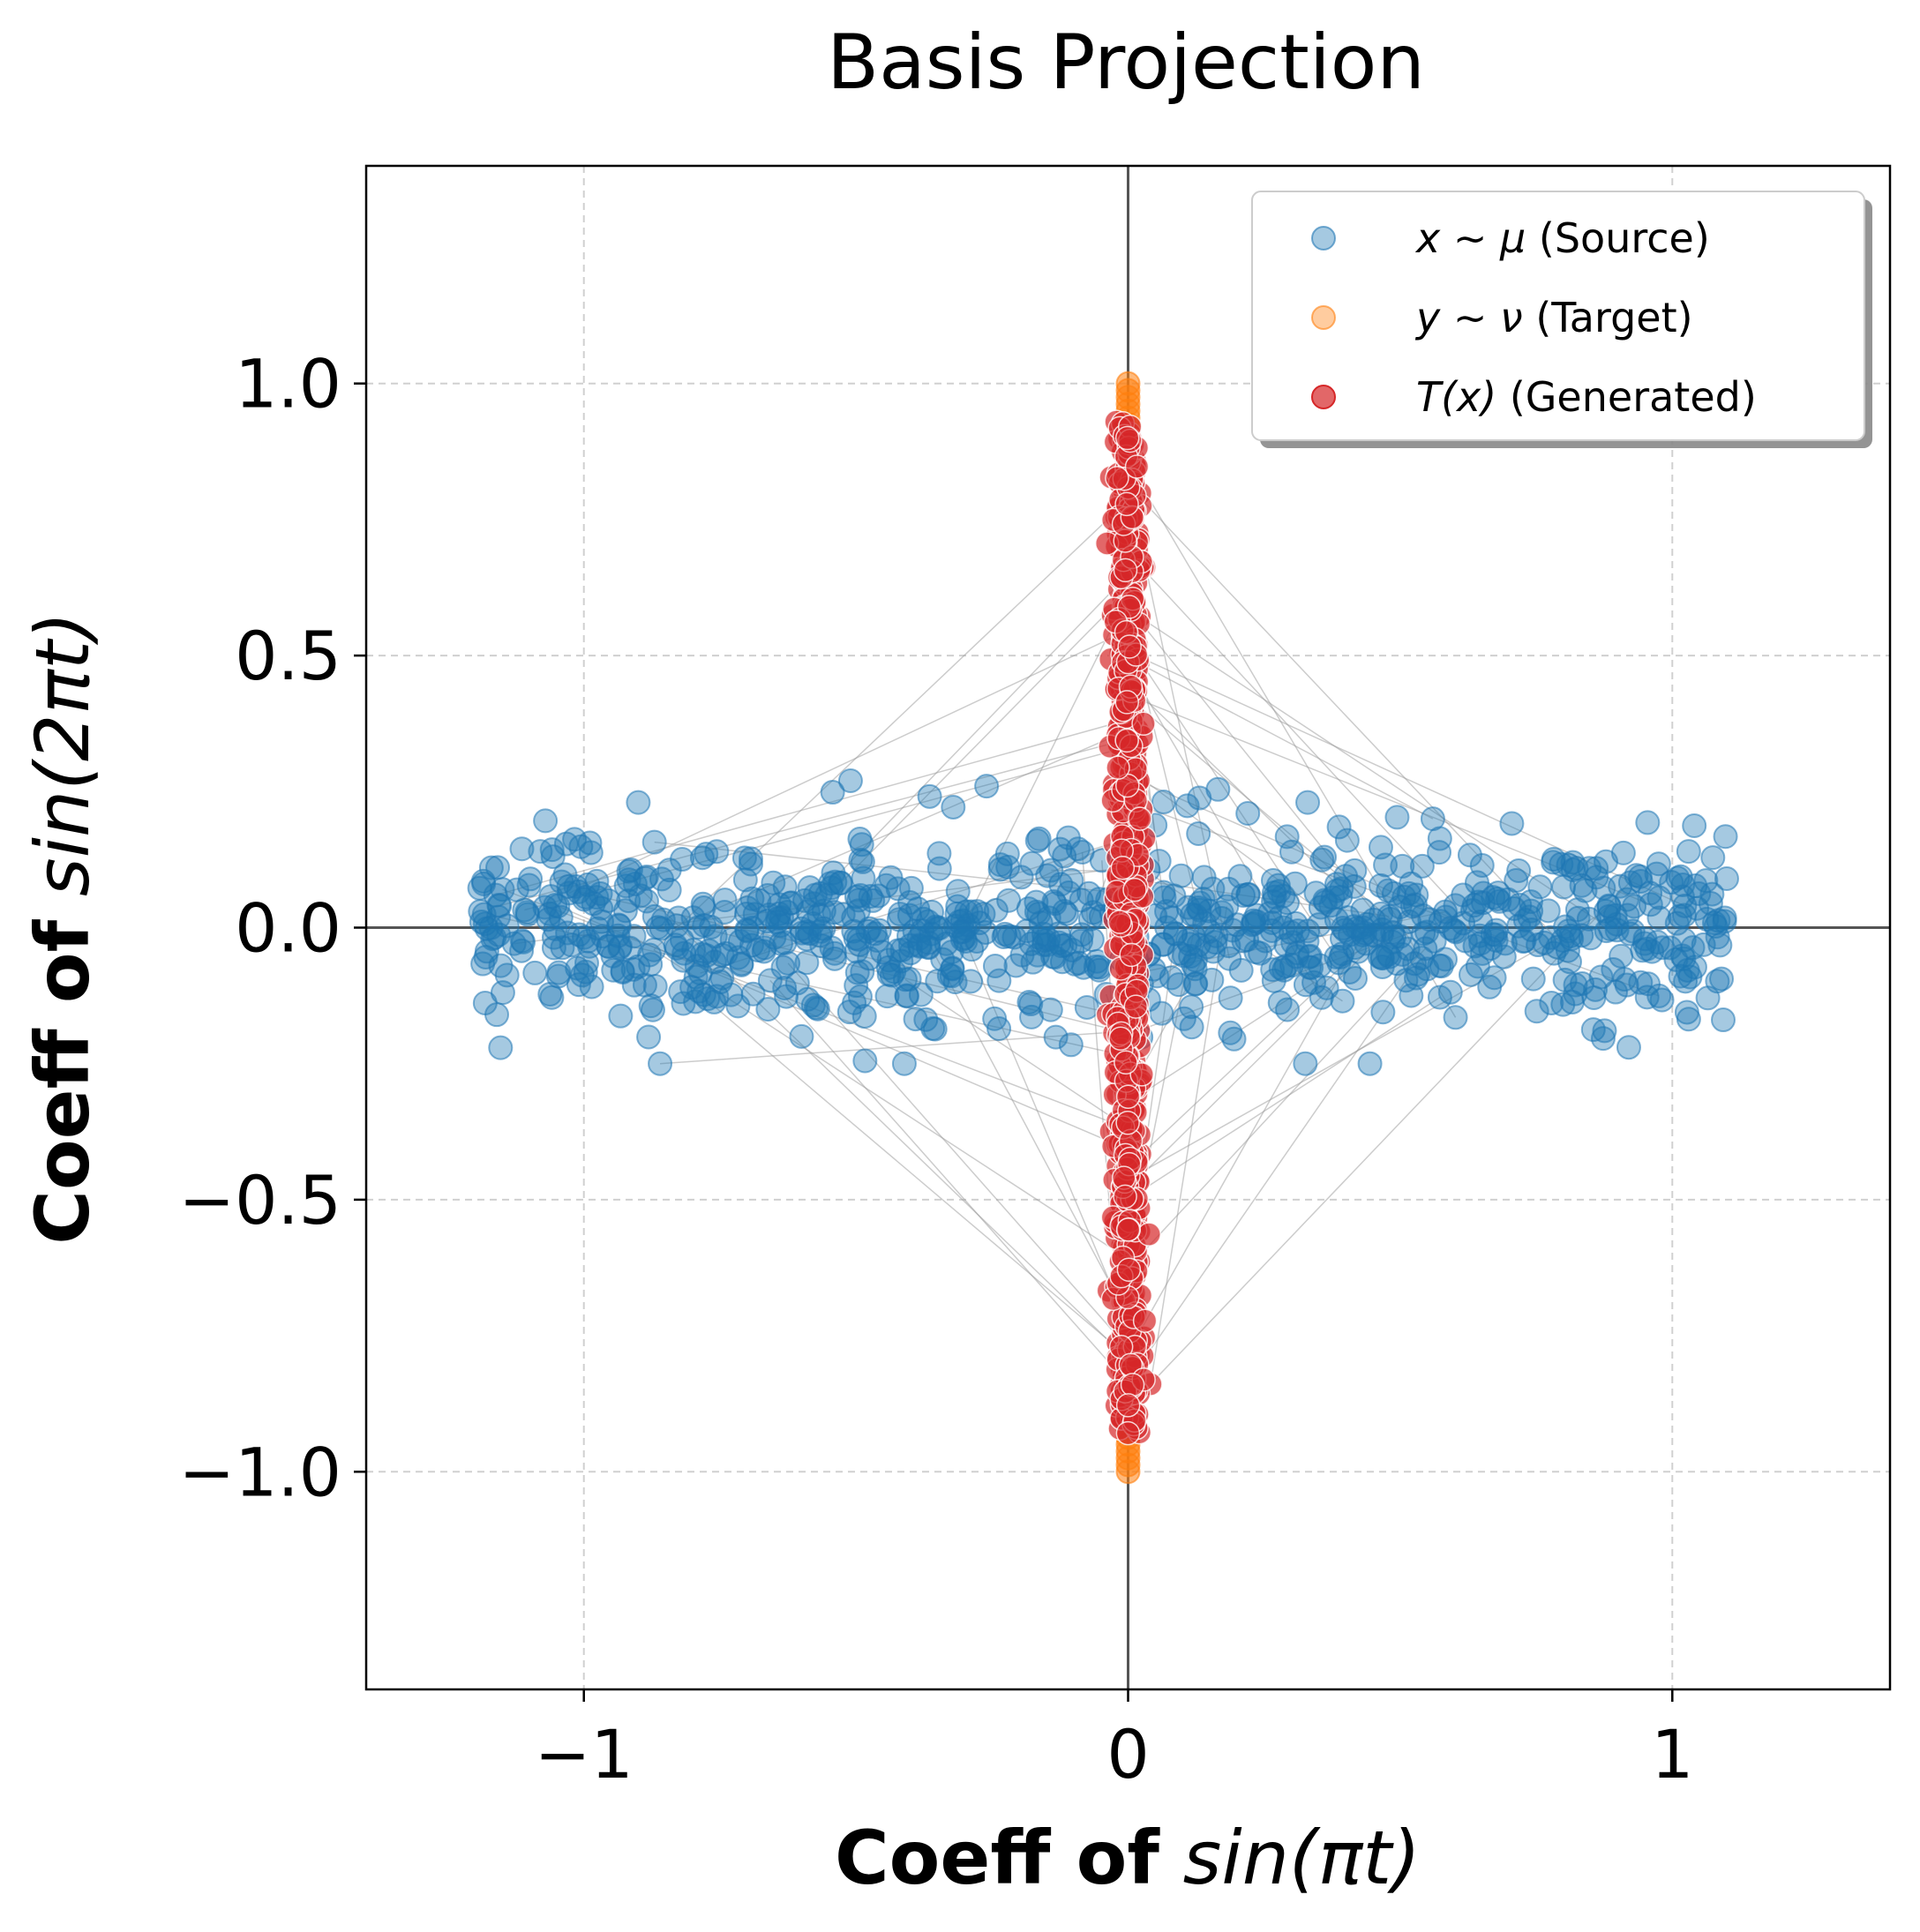 This screenshot has height=1932, width=1920. What do you see at coordinates (259, 1472) in the screenshot?
I see `y-tick-label: −1.0` at bounding box center [259, 1472].